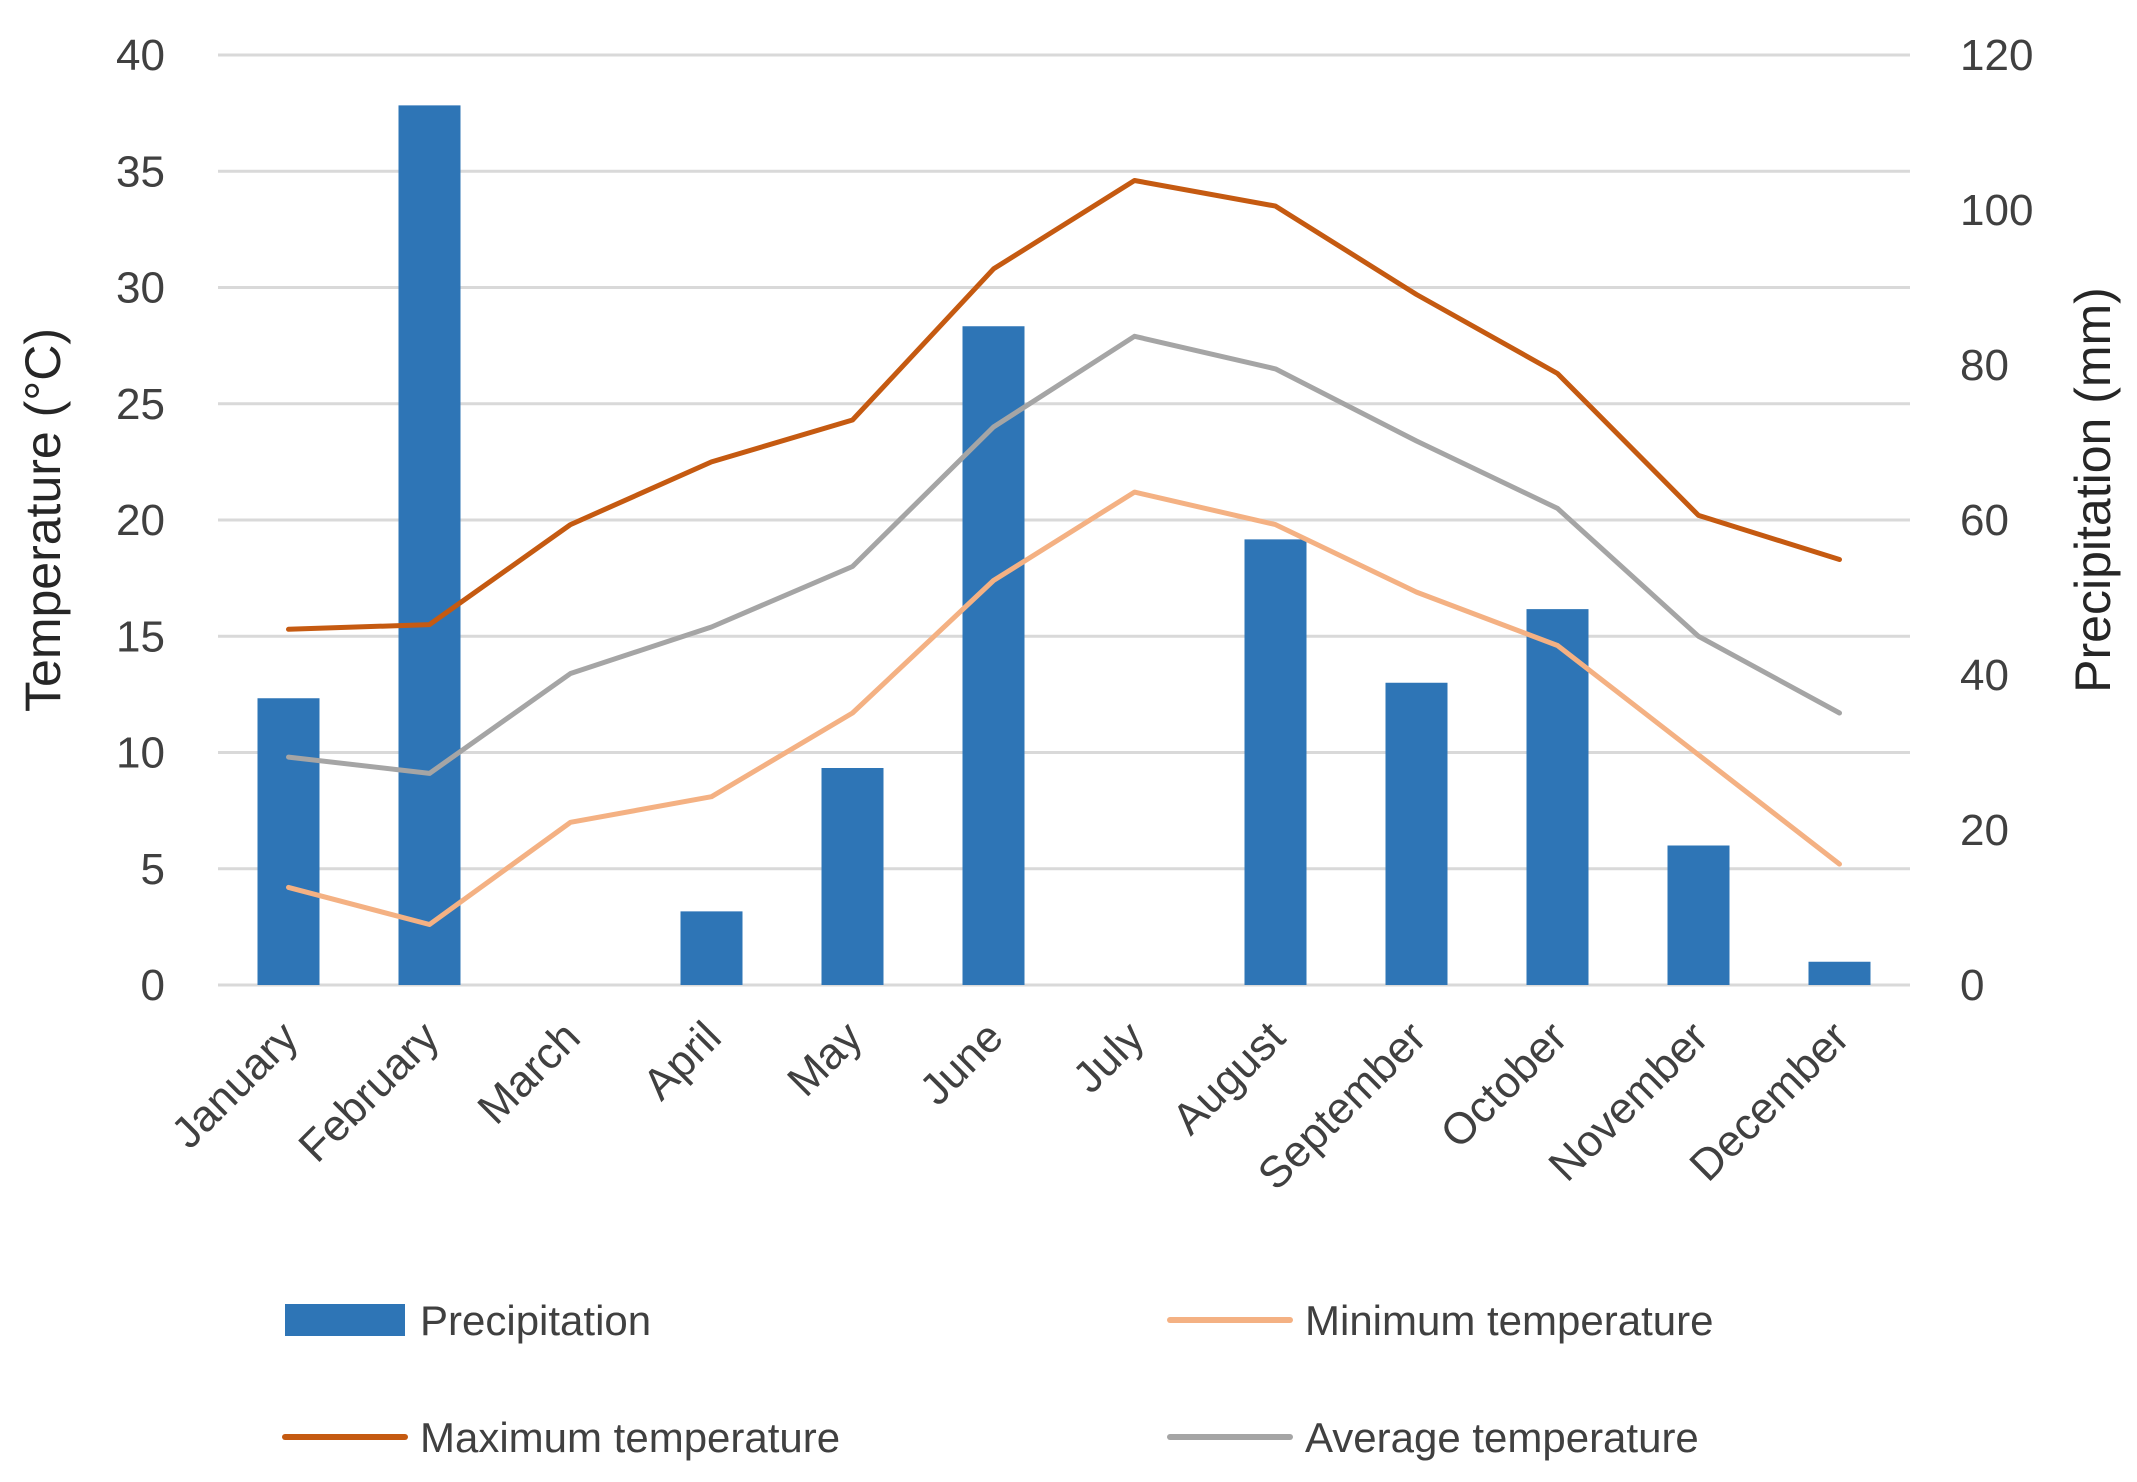 The width and height of the screenshot is (2137, 1482). What do you see at coordinates (140, 171) in the screenshot?
I see `left-tick-label: 35` at bounding box center [140, 171].